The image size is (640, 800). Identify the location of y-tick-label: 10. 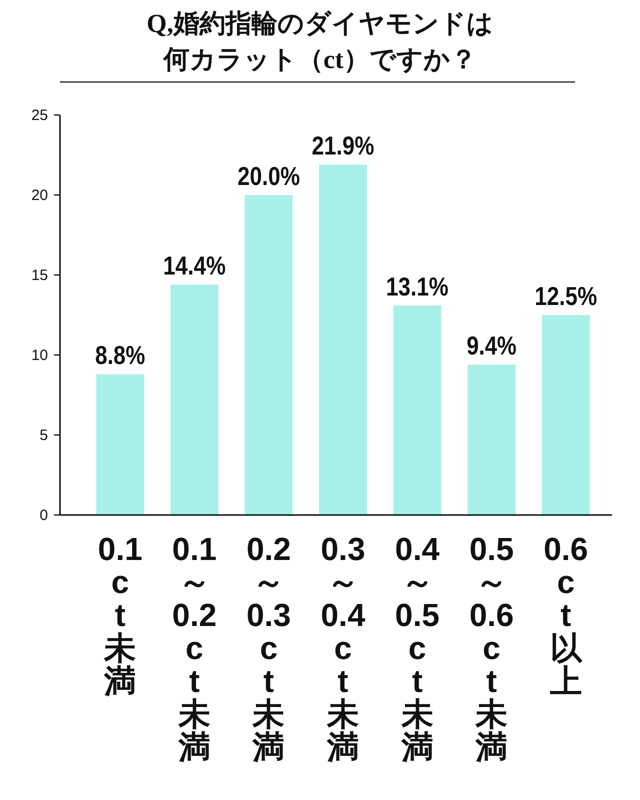
(39, 355).